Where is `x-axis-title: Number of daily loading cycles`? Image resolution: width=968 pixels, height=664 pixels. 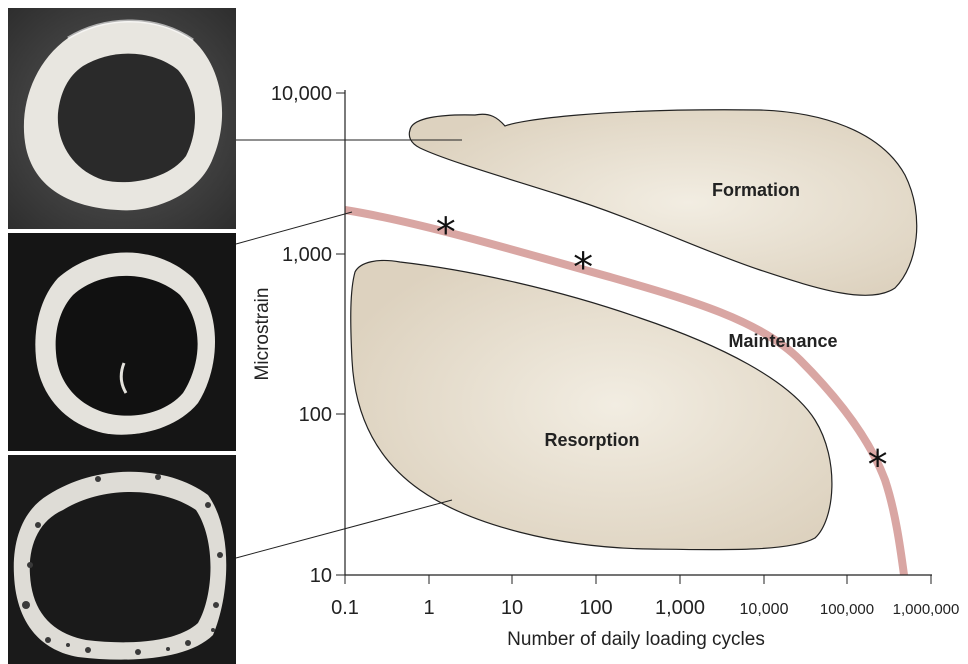 x-axis-title: Number of daily loading cycles is located at coordinates (636, 639).